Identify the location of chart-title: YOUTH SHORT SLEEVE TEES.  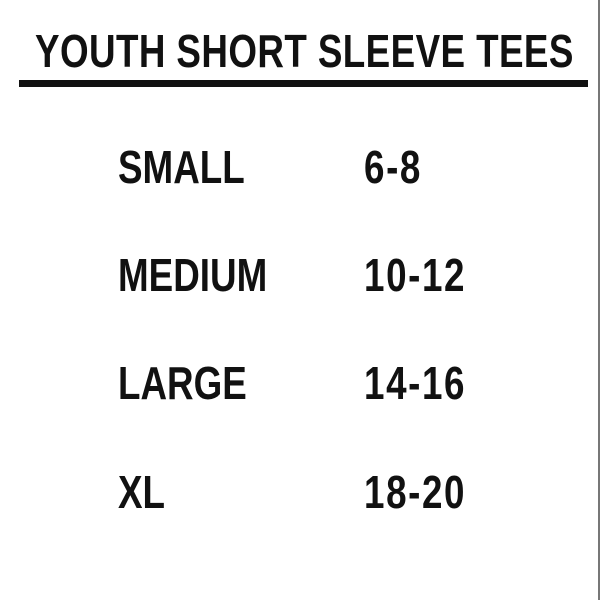
(304, 51).